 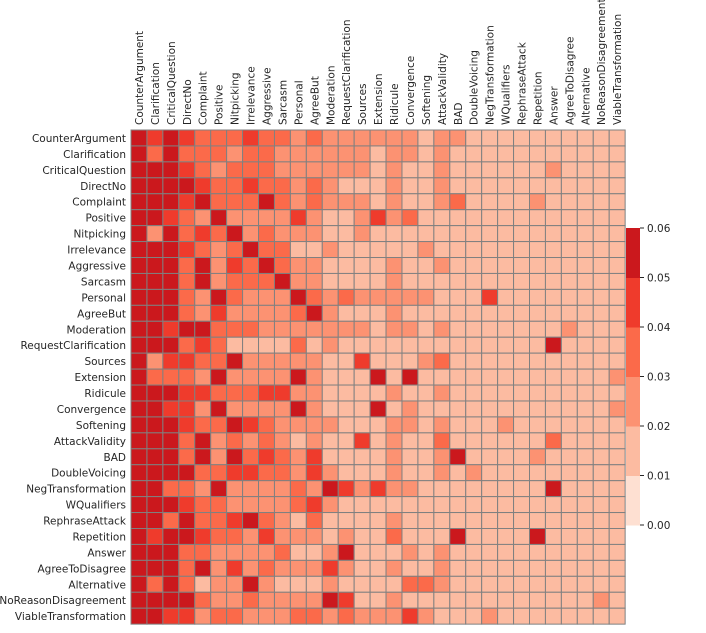 What do you see at coordinates (347, 72) in the screenshot?
I see `col-label-RequestClarification: RequestClarification` at bounding box center [347, 72].